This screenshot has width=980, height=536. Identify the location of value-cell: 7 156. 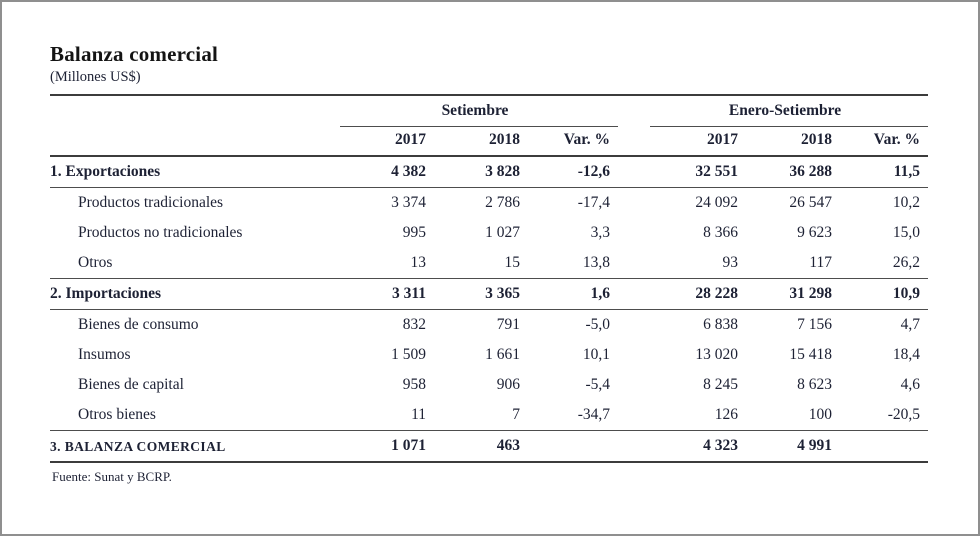
(814, 324).